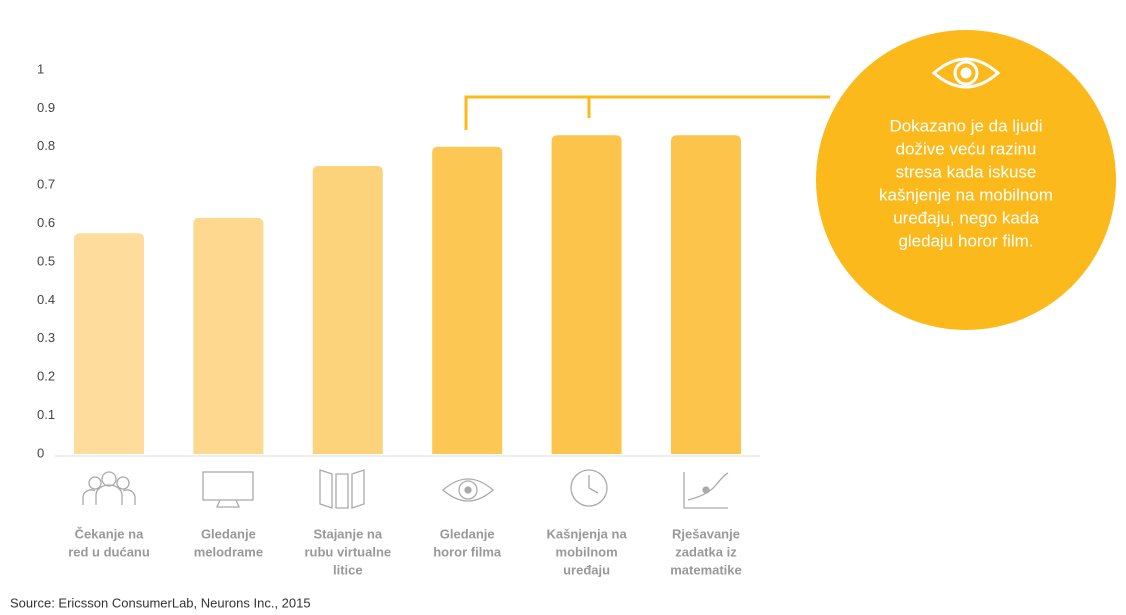  What do you see at coordinates (348, 569) in the screenshot?
I see `x-tick-label: litice` at bounding box center [348, 569].